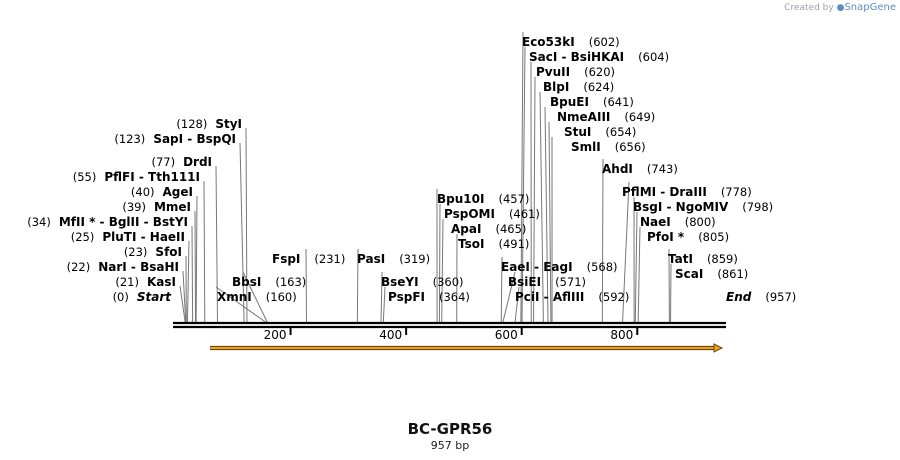 The height and width of the screenshot is (460, 900). I want to click on site-position: (641), so click(618, 102).